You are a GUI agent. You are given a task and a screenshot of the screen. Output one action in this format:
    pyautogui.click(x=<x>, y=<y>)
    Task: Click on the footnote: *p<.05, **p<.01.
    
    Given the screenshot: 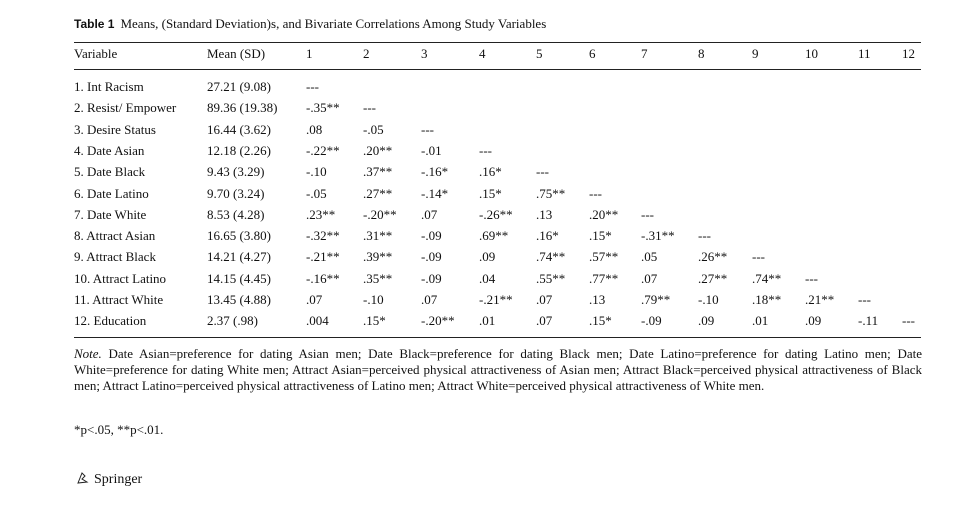 What is the action you would take?
    pyautogui.click(x=119, y=429)
    